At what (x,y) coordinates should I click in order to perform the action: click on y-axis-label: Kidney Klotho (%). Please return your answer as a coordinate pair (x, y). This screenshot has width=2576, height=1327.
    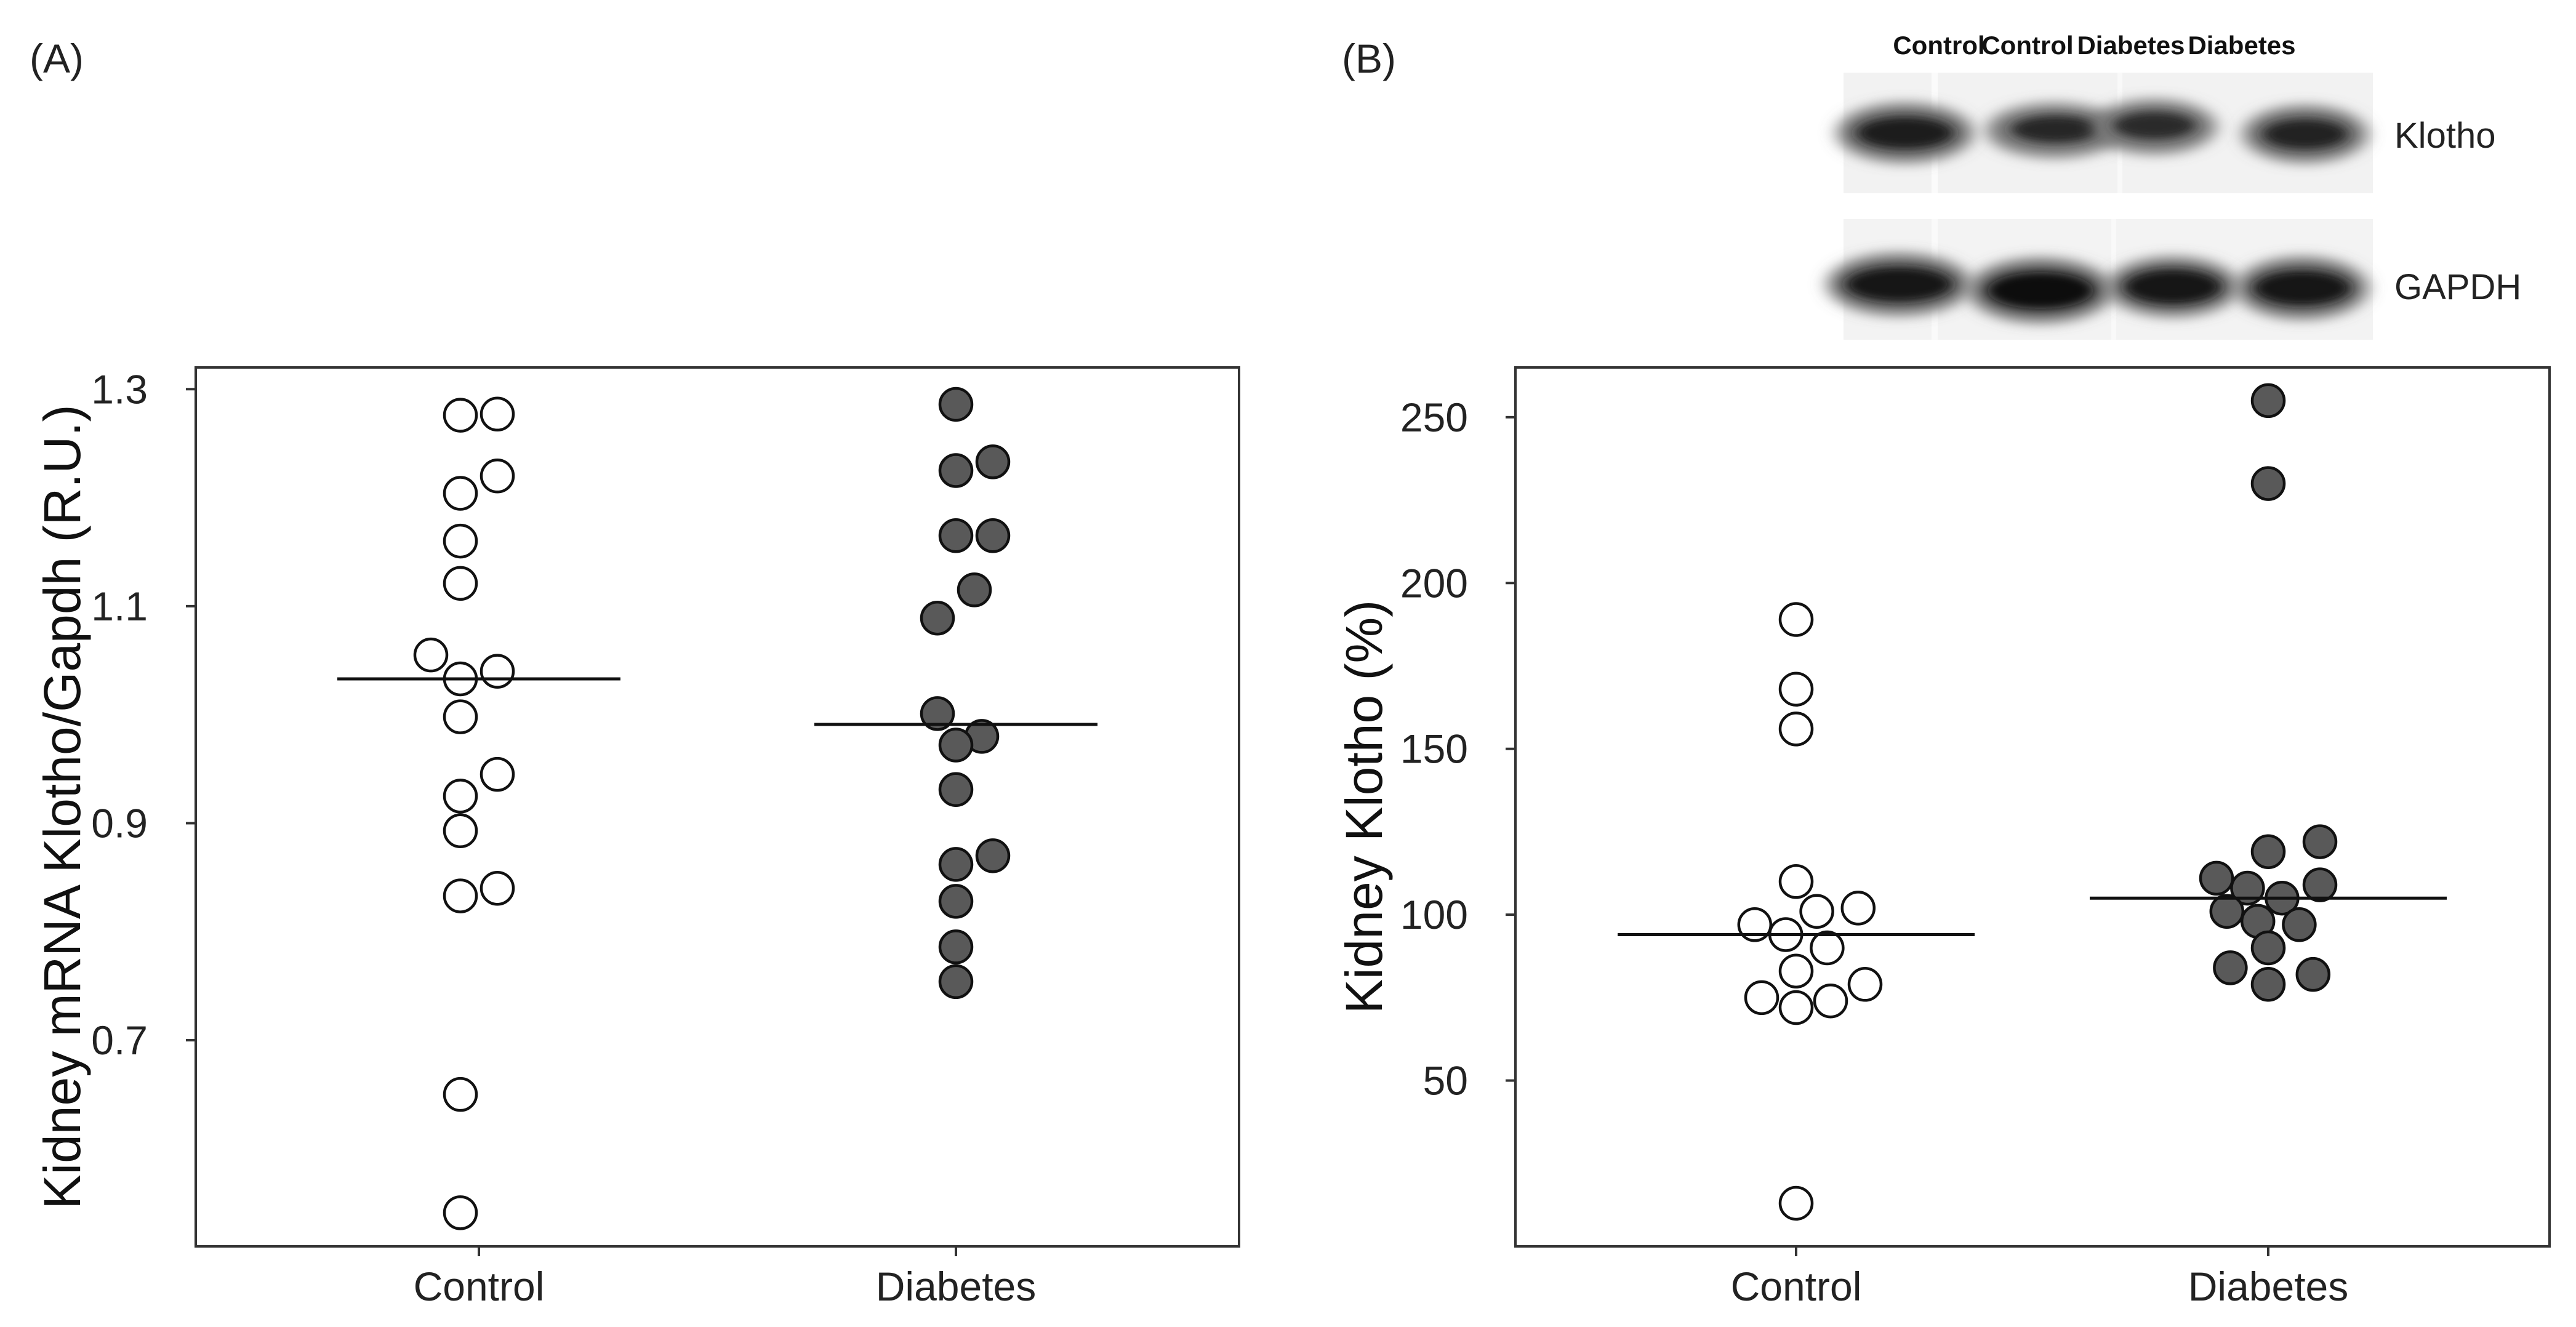
    Looking at the image, I should click on (1364, 807).